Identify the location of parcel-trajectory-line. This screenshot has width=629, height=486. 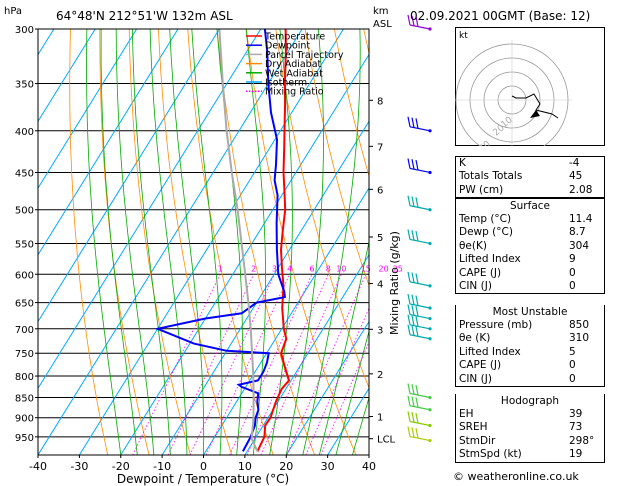
(238, 240).